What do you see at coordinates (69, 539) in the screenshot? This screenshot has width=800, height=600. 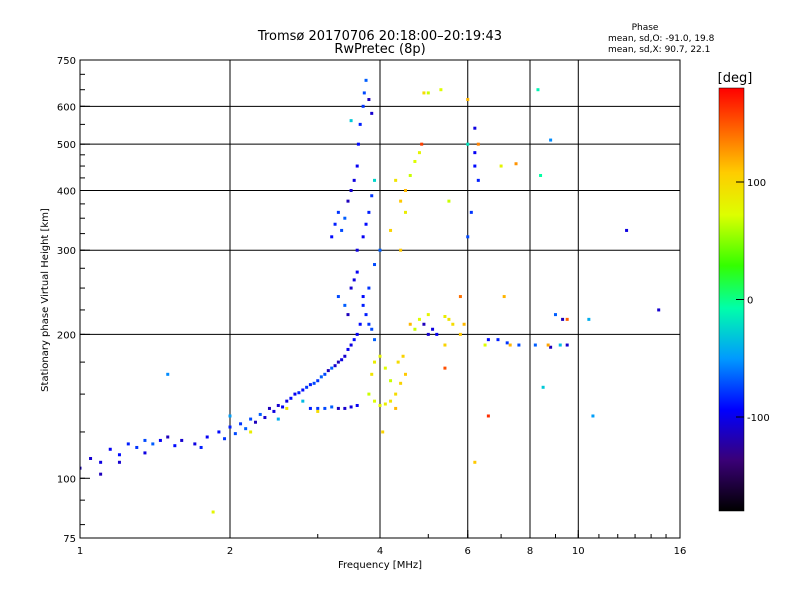 I see `y-tick-label: 75` at bounding box center [69, 539].